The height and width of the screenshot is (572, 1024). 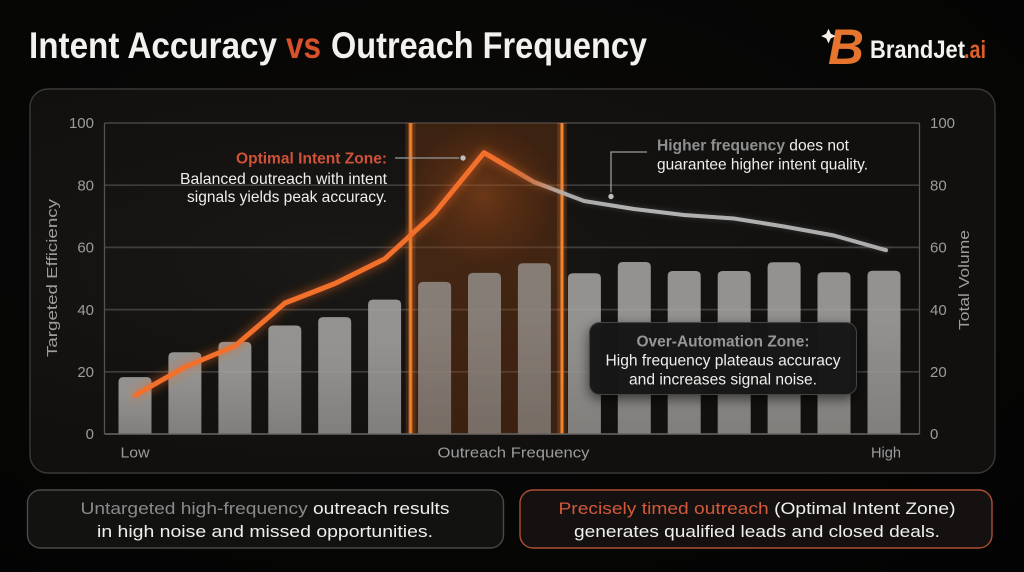 What do you see at coordinates (303, 45) in the screenshot?
I see `svg-text: vs` at bounding box center [303, 45].